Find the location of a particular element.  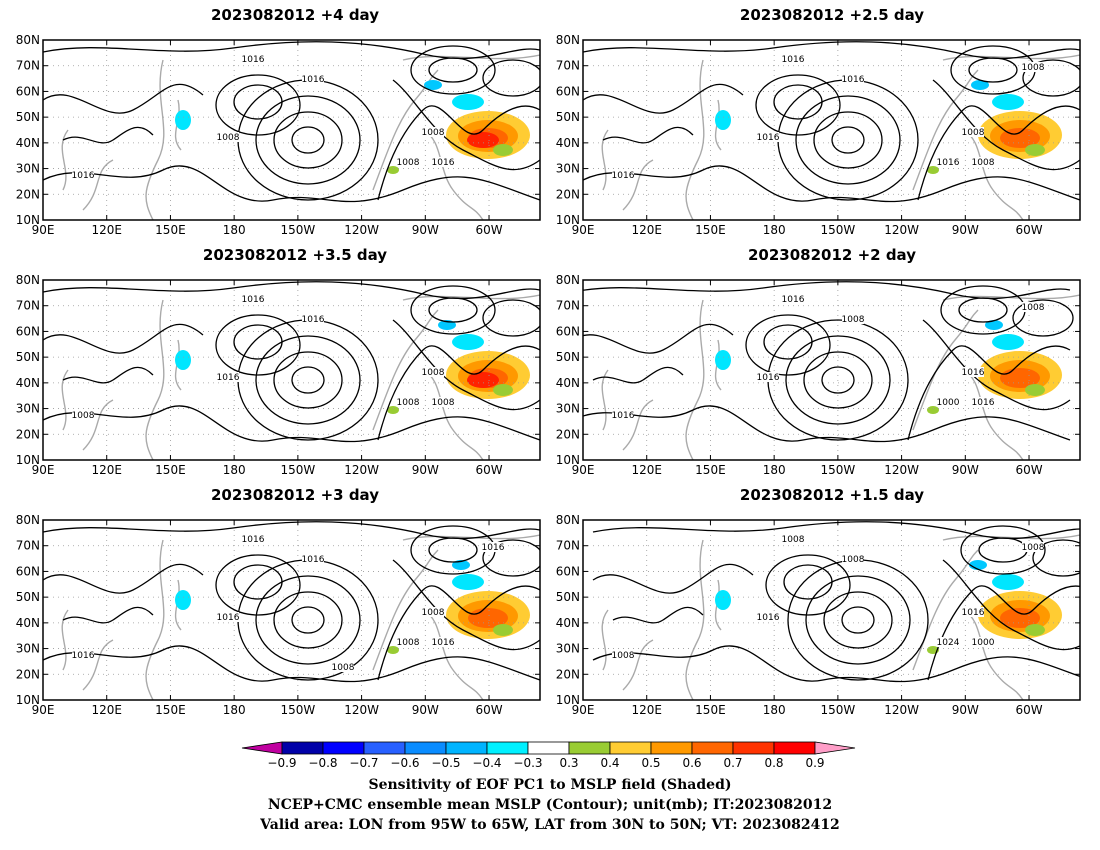

colorbar-label: 0.5 is located at coordinates (650, 763).